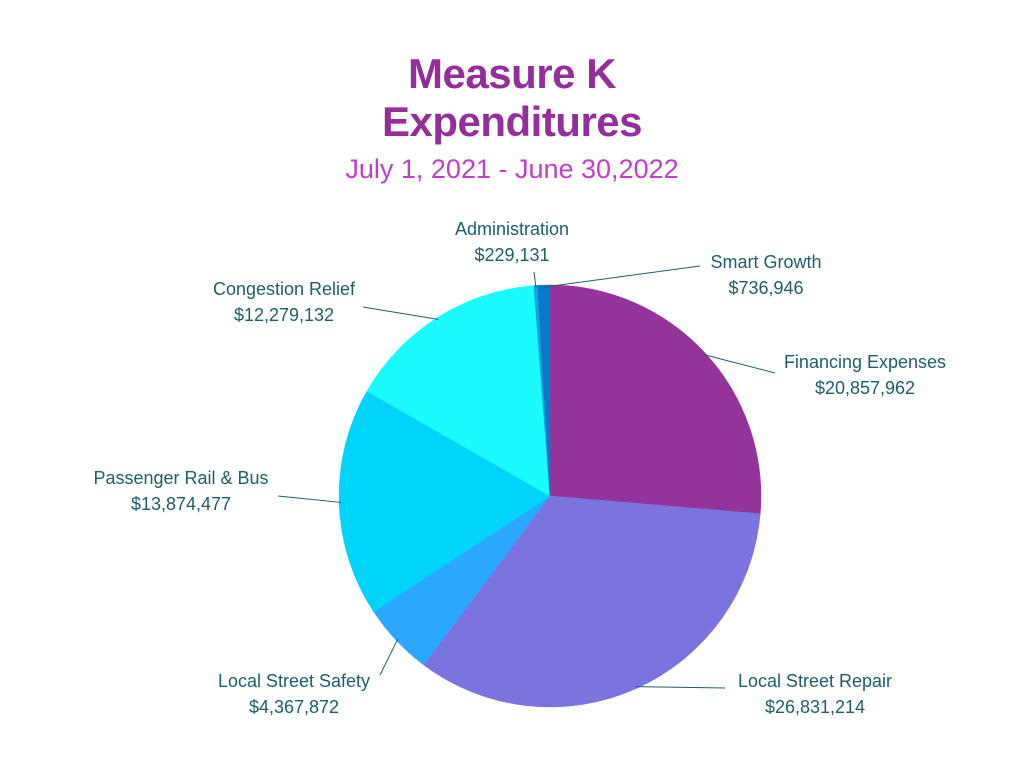 Image resolution: width=1024 pixels, height=768 pixels. Describe the element at coordinates (765, 288) in the screenshot. I see `value-label: $736,946` at that location.